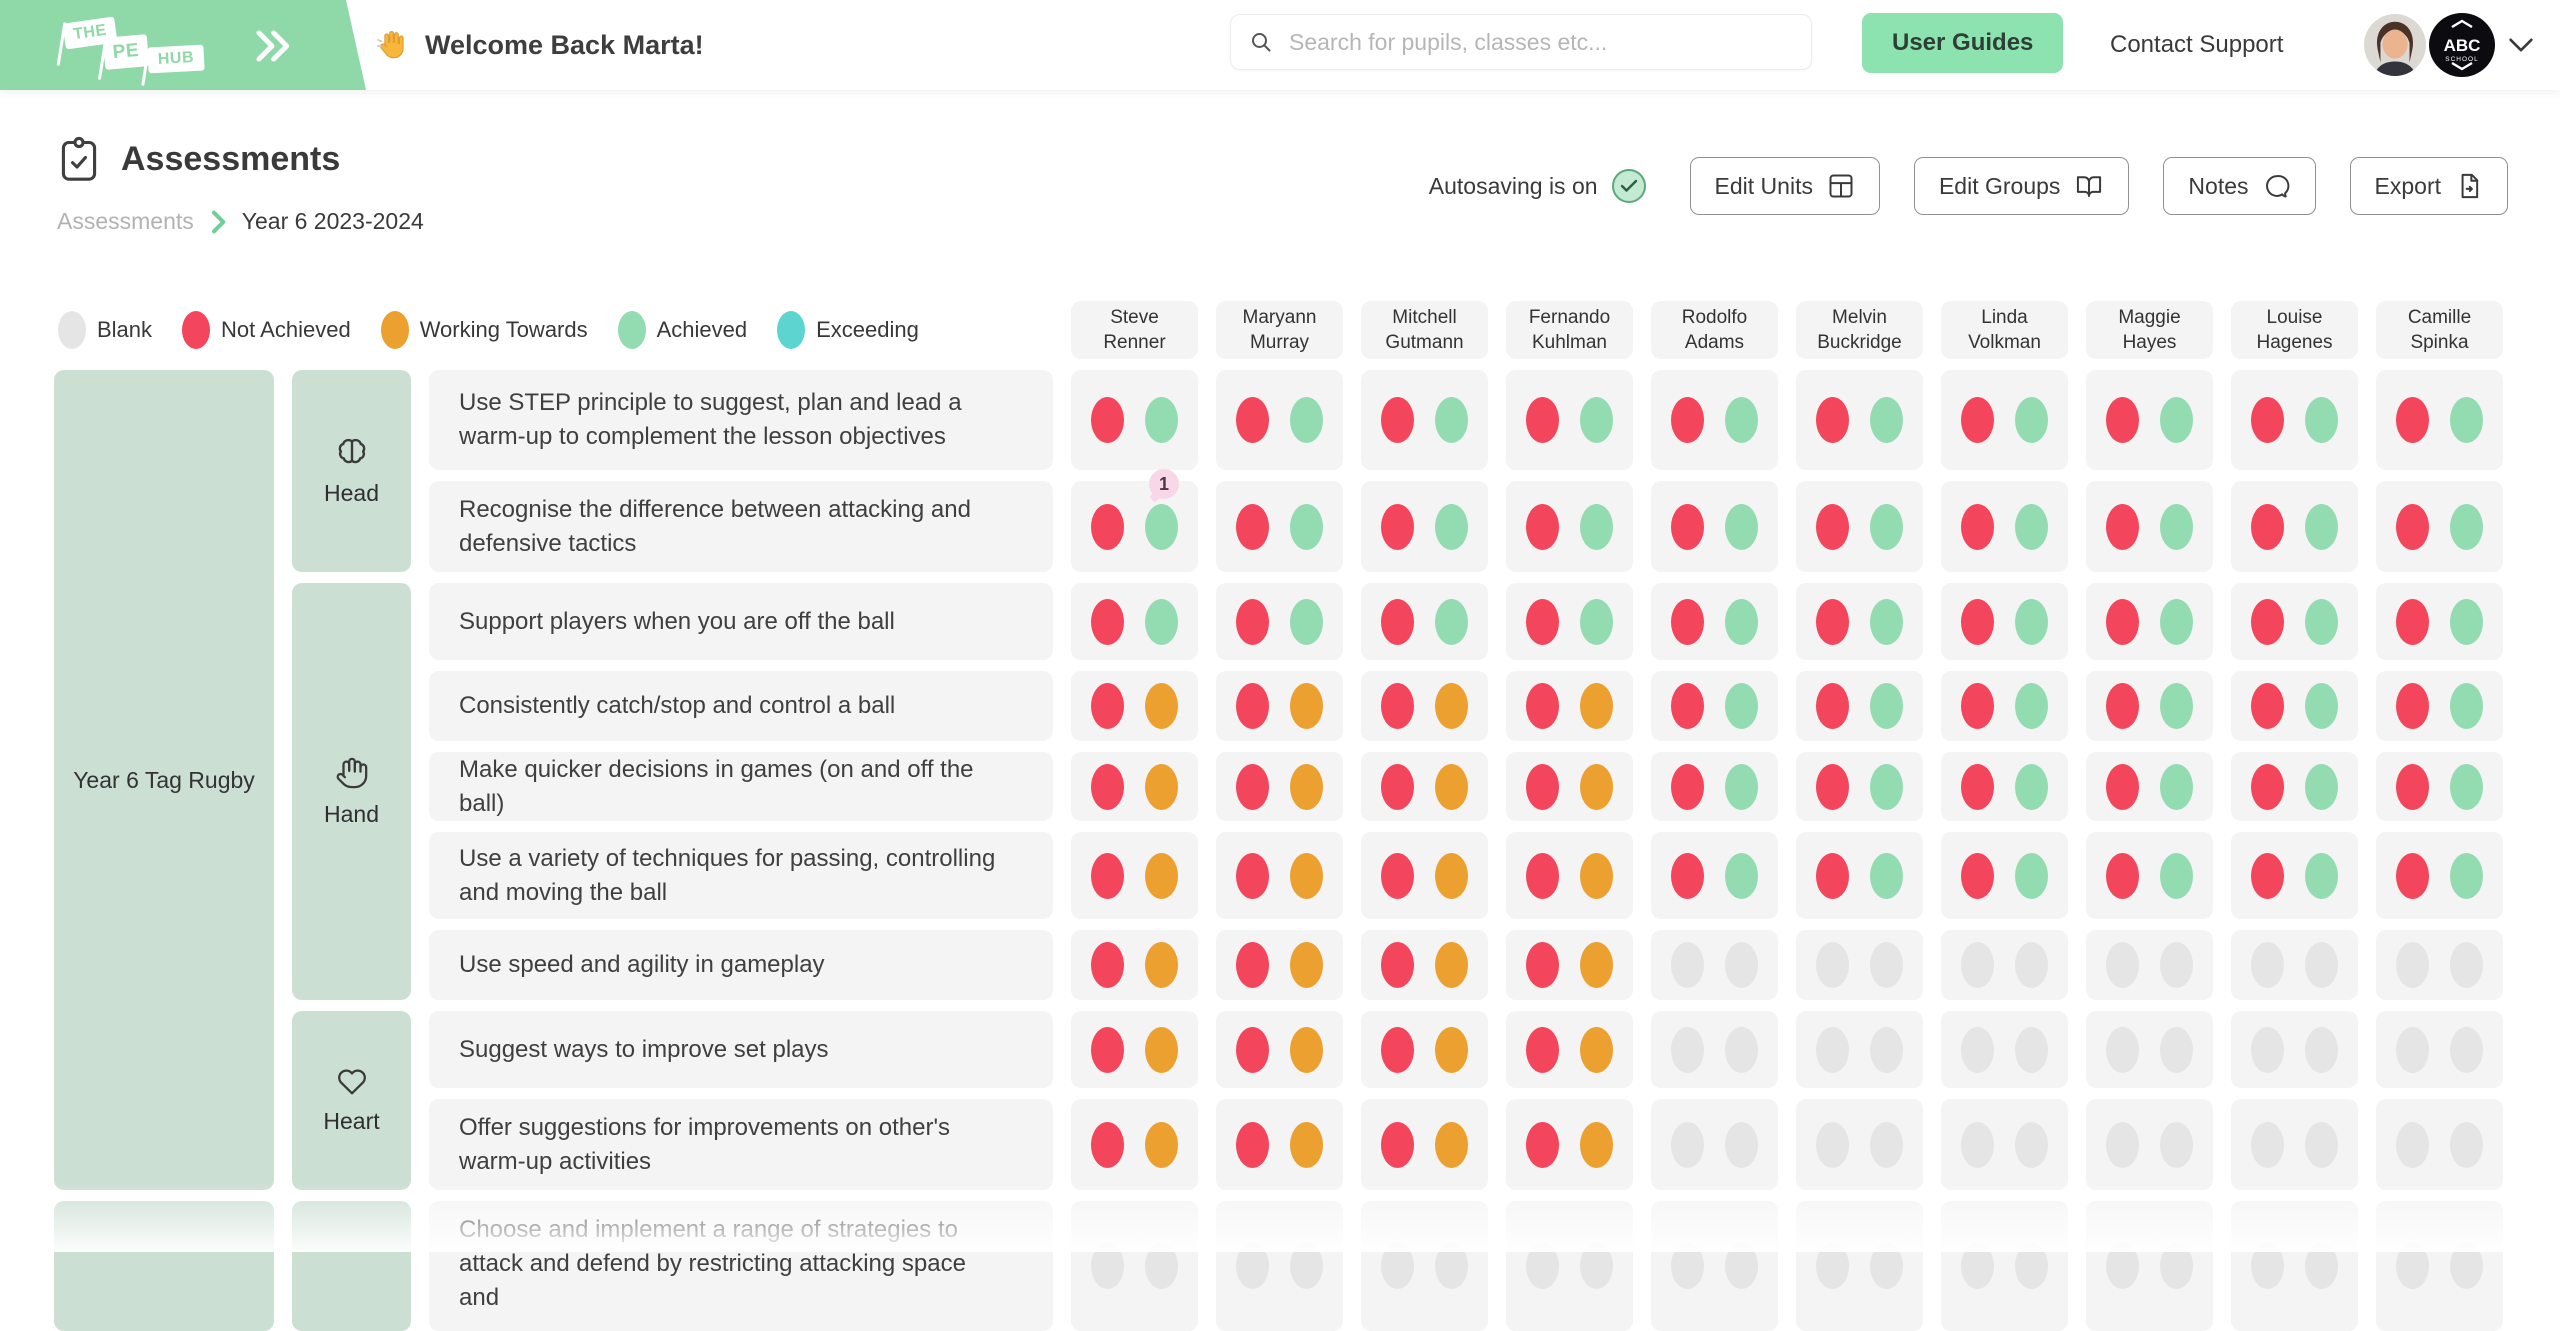 The image size is (2560, 1331). Describe the element at coordinates (1963, 43) in the screenshot. I see `user-guides-button: User Guides` at that location.